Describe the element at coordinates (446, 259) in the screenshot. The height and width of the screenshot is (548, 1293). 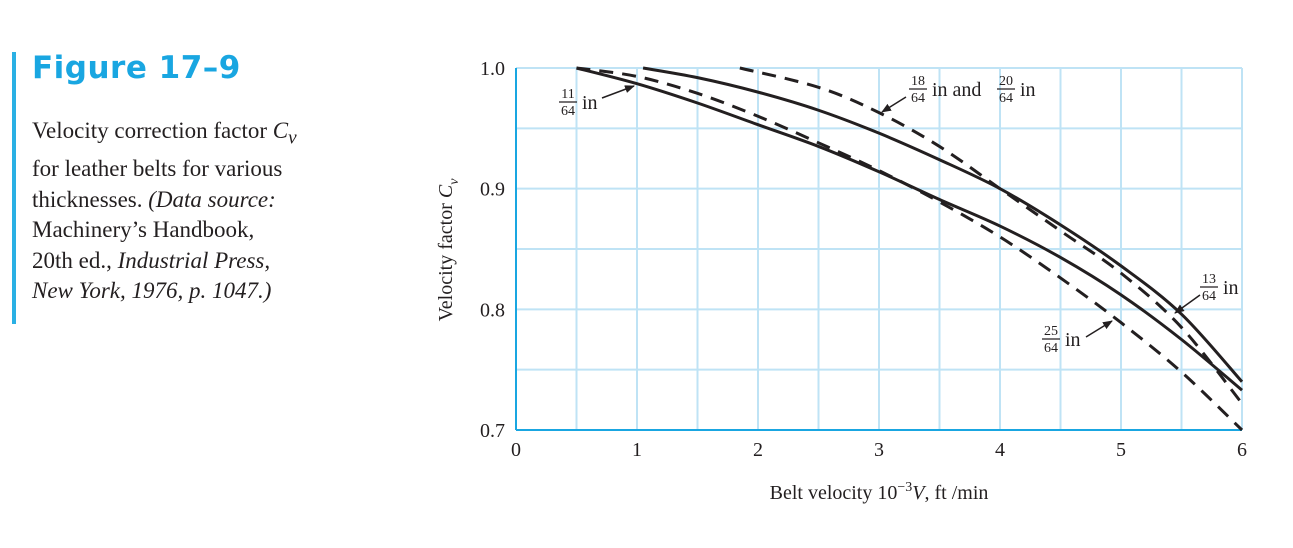
I see `y-axis-title-prefix: Velocity factor` at that location.